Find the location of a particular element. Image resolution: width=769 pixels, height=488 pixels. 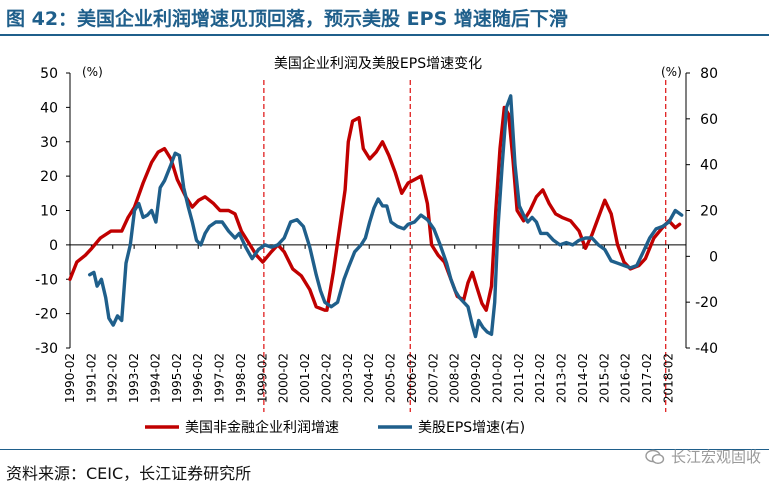

watermark-text: 长江宏观固收 is located at coordinates (715, 457).